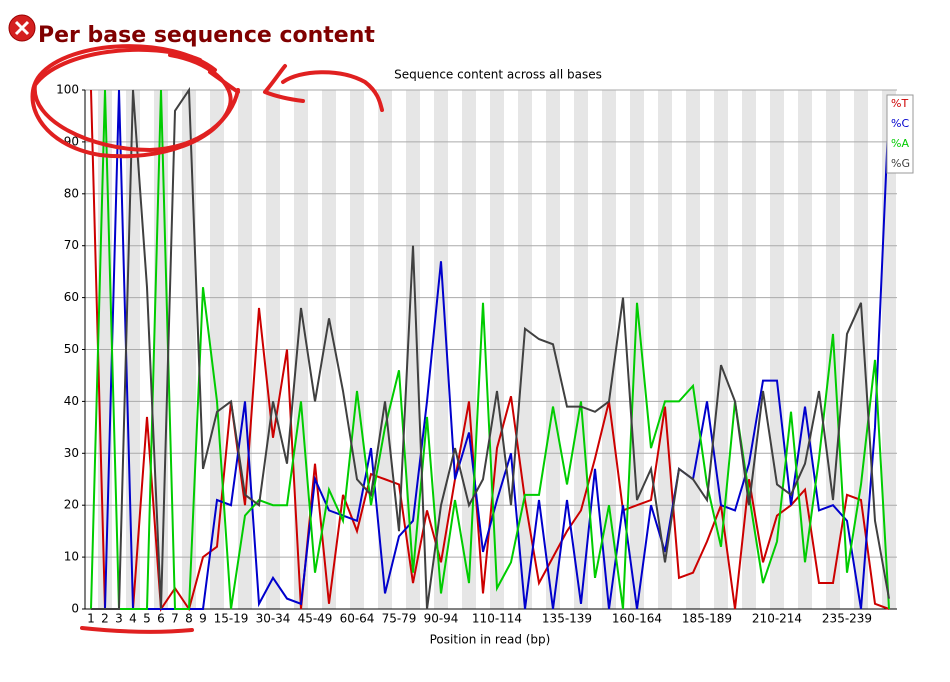  What do you see at coordinates (206, 35) in the screenshot?
I see `page-title: Per base sequence content` at bounding box center [206, 35].